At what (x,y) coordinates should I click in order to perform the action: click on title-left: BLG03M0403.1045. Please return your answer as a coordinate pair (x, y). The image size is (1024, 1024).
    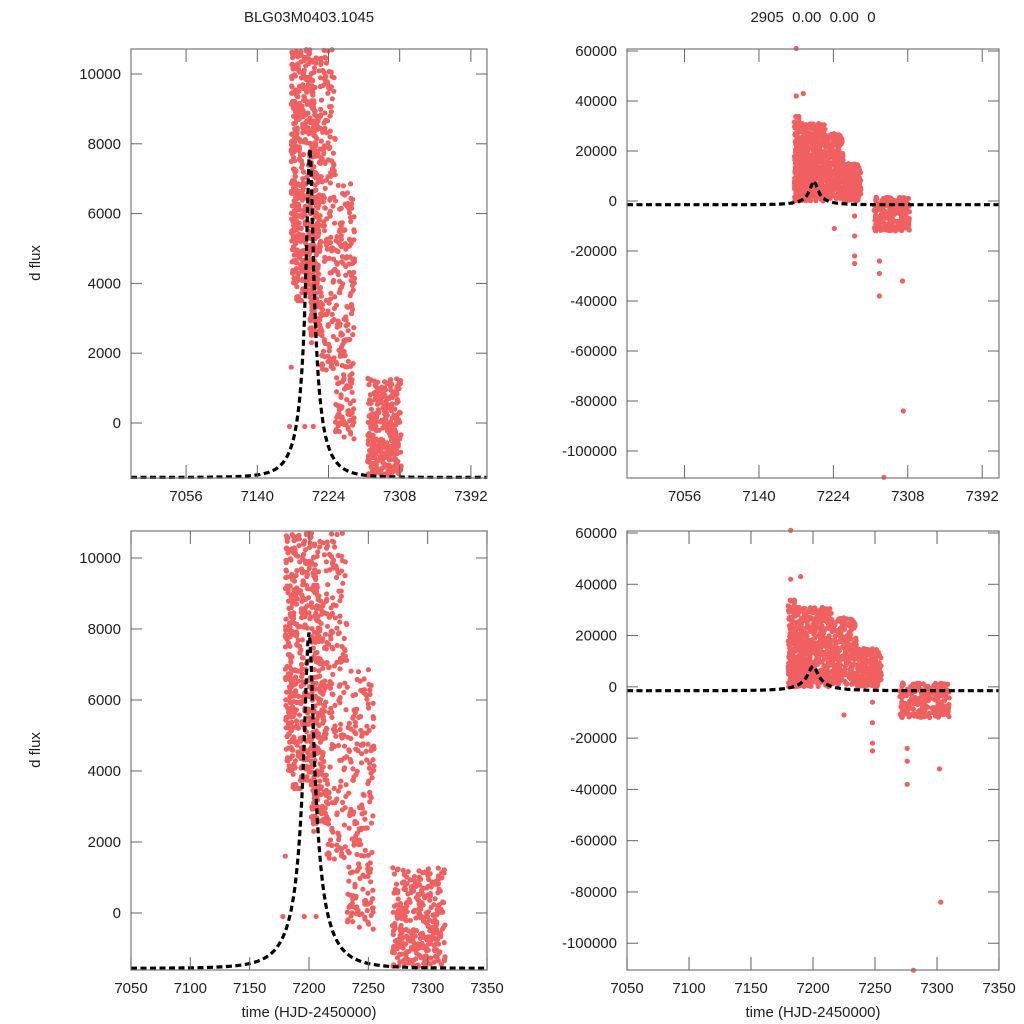
    Looking at the image, I should click on (309, 17).